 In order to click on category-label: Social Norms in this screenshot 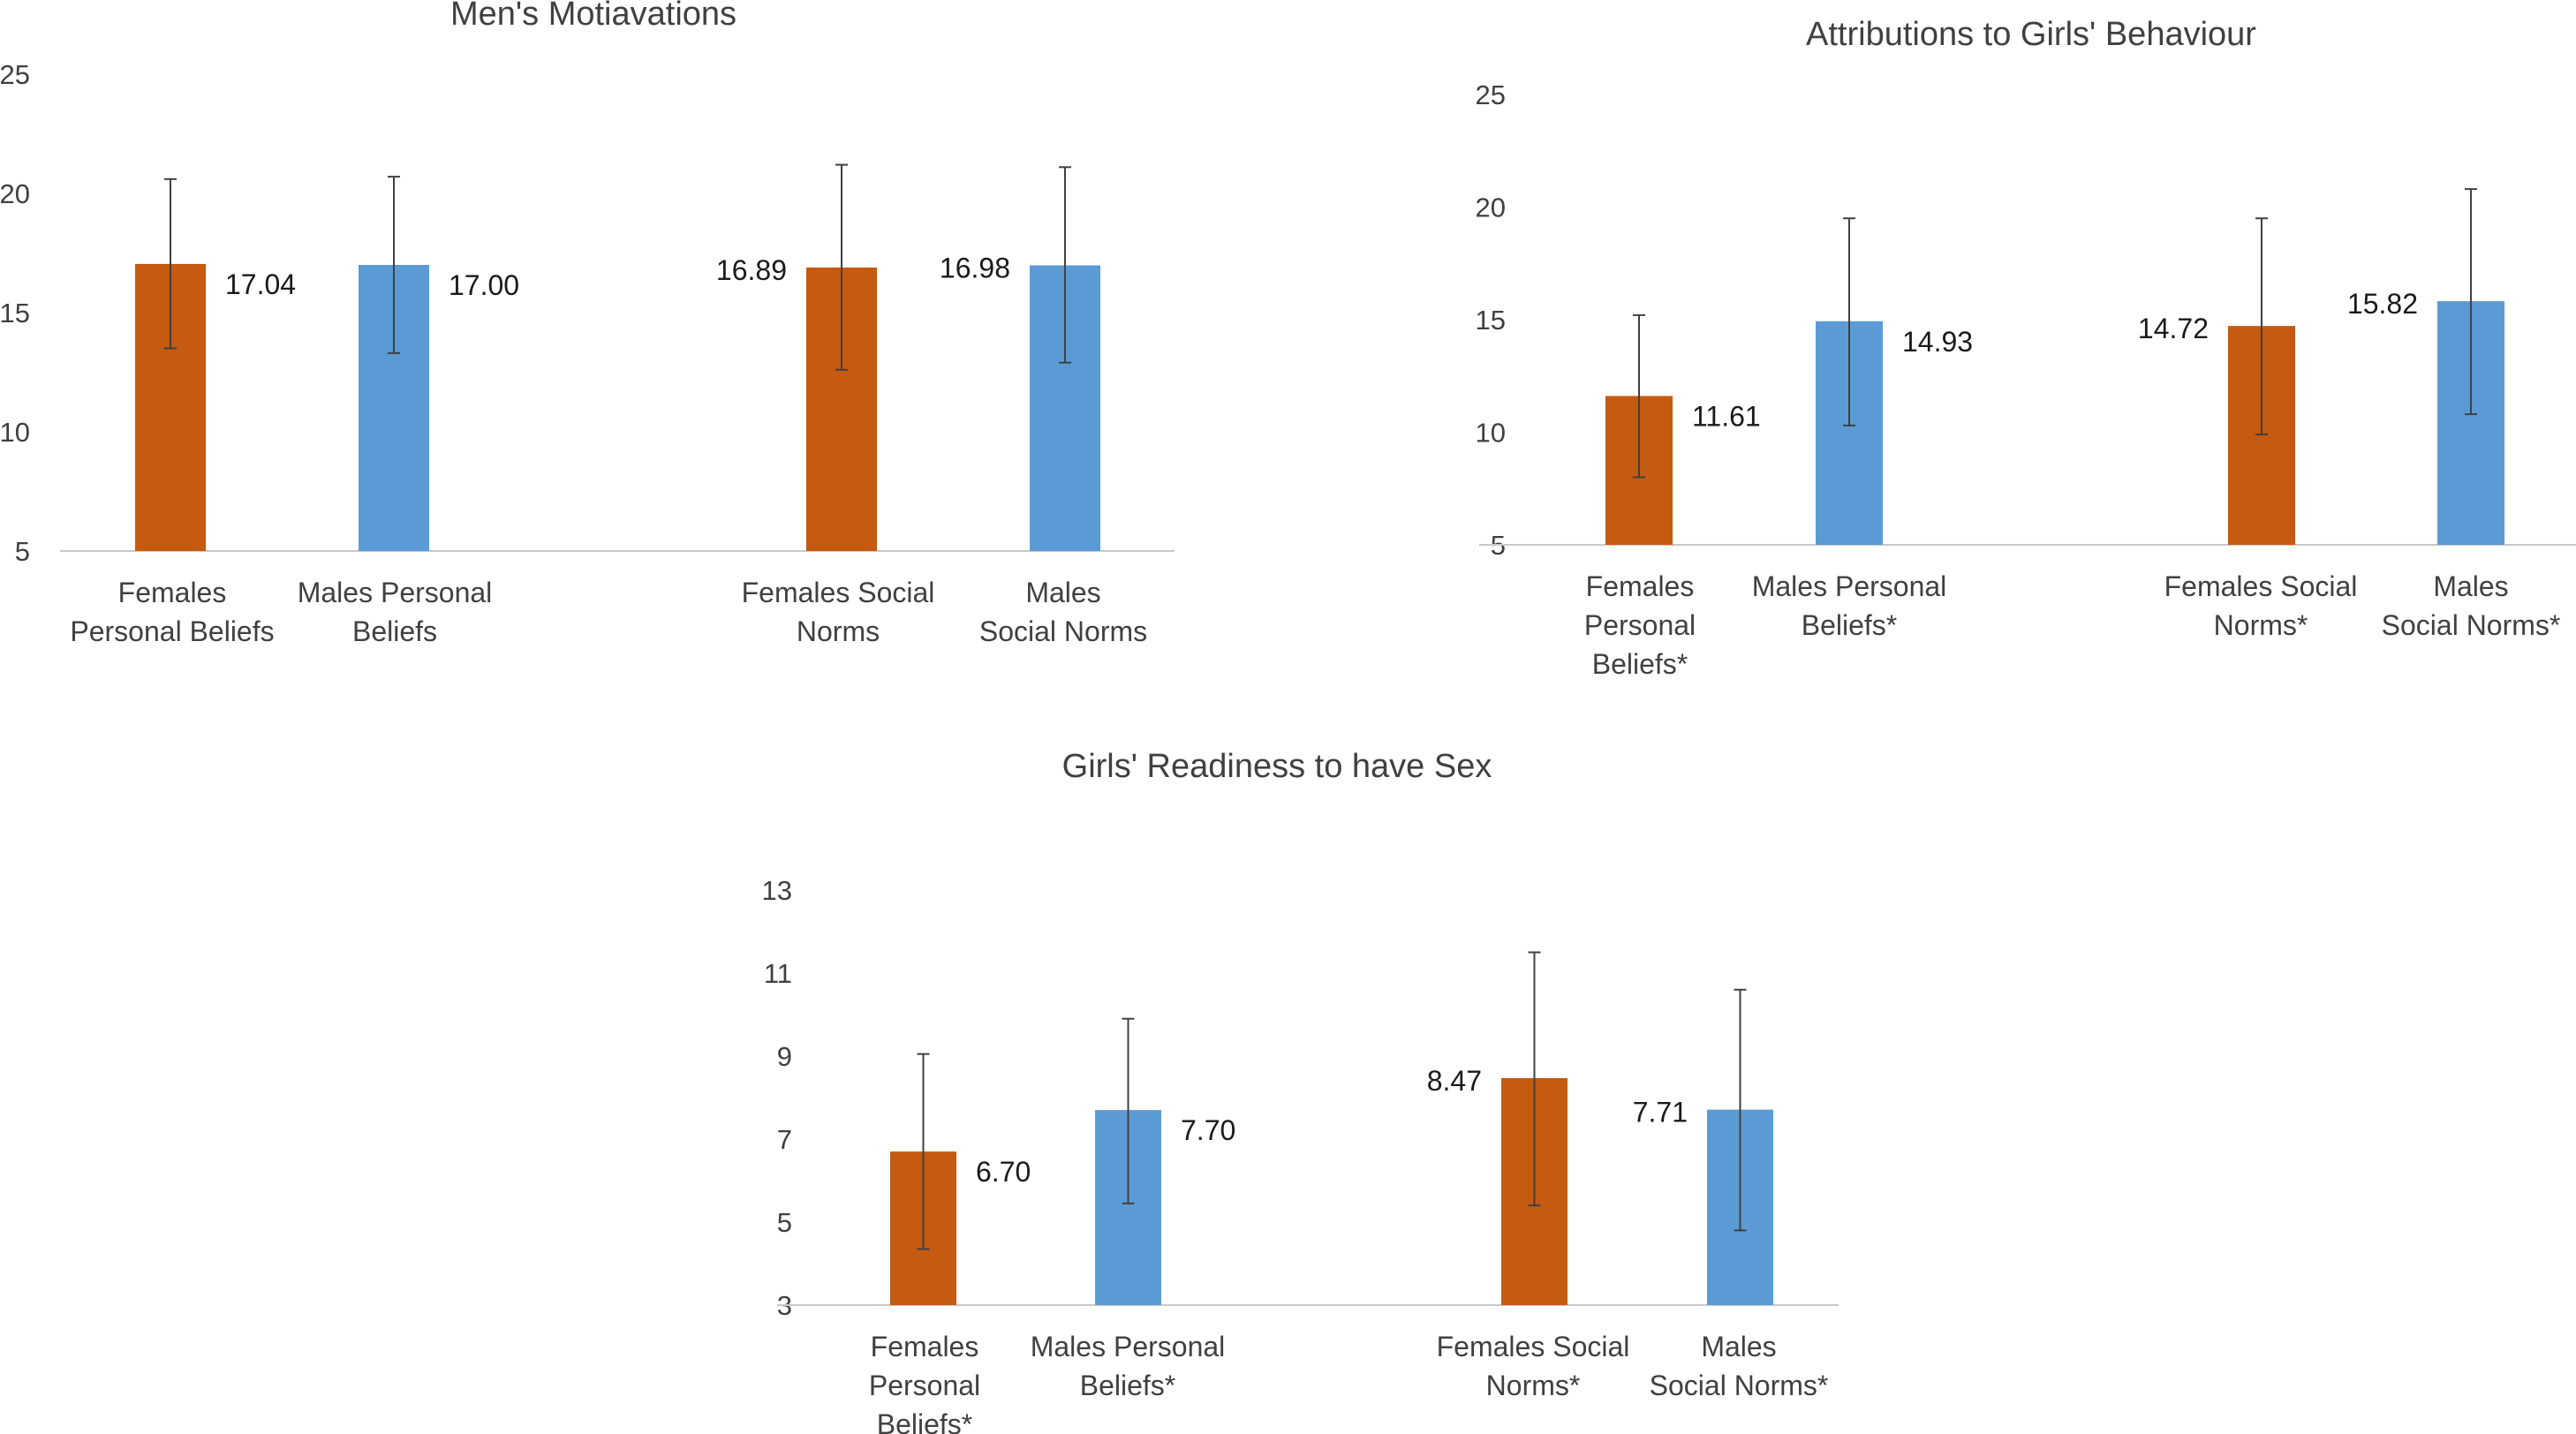, I will do `click(1063, 631)`.